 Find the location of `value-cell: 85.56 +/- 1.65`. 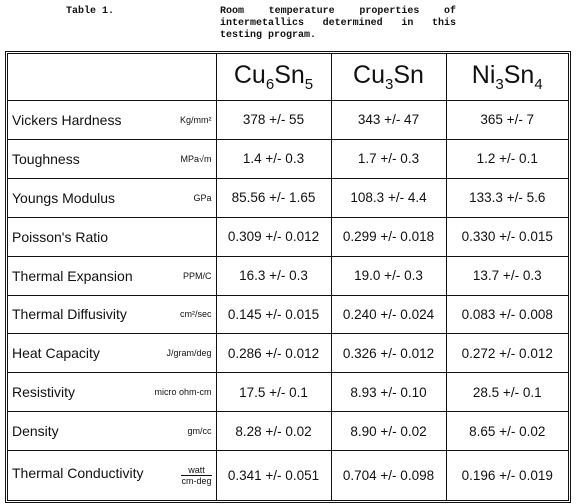

value-cell: 85.56 +/- 1.65 is located at coordinates (273, 197).